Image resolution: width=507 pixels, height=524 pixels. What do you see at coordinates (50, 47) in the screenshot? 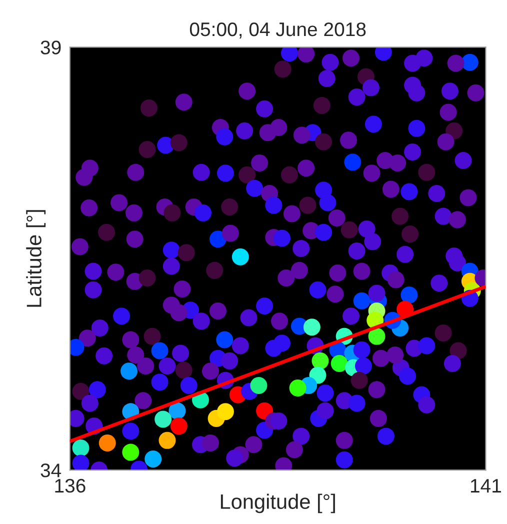
I see `y-tick-label: 39` at bounding box center [50, 47].